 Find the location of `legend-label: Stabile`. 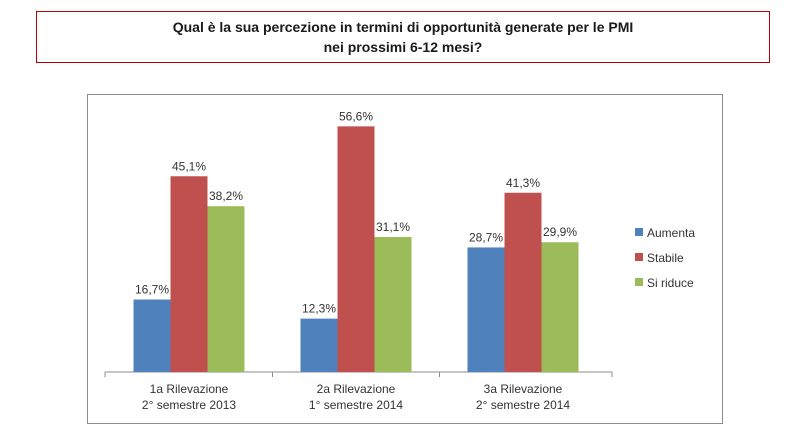

legend-label: Stabile is located at coordinates (665, 258).